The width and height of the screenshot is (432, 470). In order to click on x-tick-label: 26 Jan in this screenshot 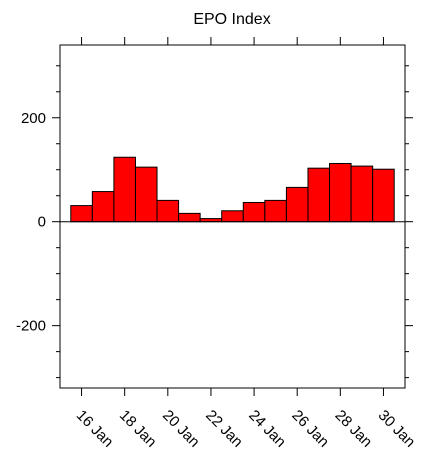, I will do `click(310, 429)`.